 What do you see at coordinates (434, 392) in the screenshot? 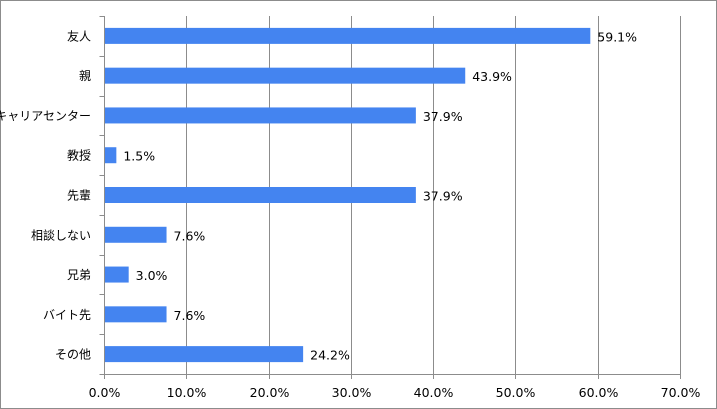
I see `x-tick-label: 40.0%` at bounding box center [434, 392].